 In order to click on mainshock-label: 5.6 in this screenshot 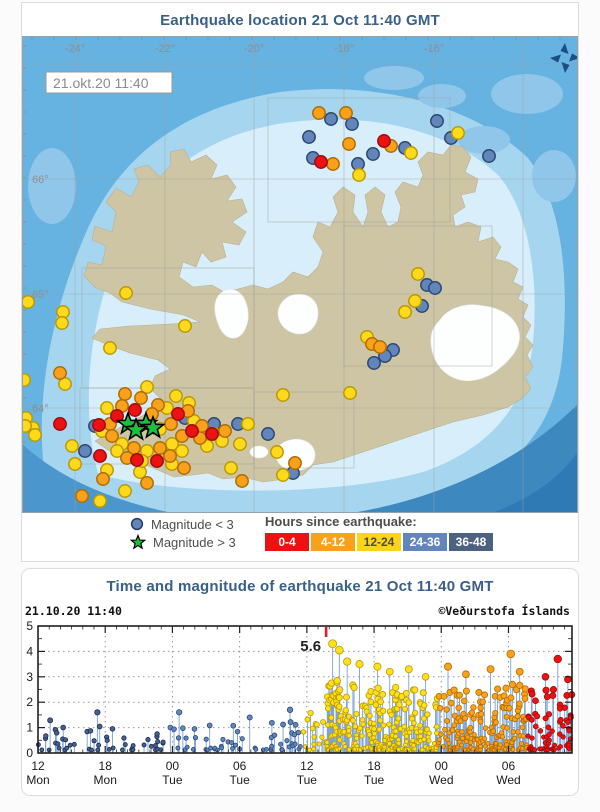, I will do `click(310, 646)`.